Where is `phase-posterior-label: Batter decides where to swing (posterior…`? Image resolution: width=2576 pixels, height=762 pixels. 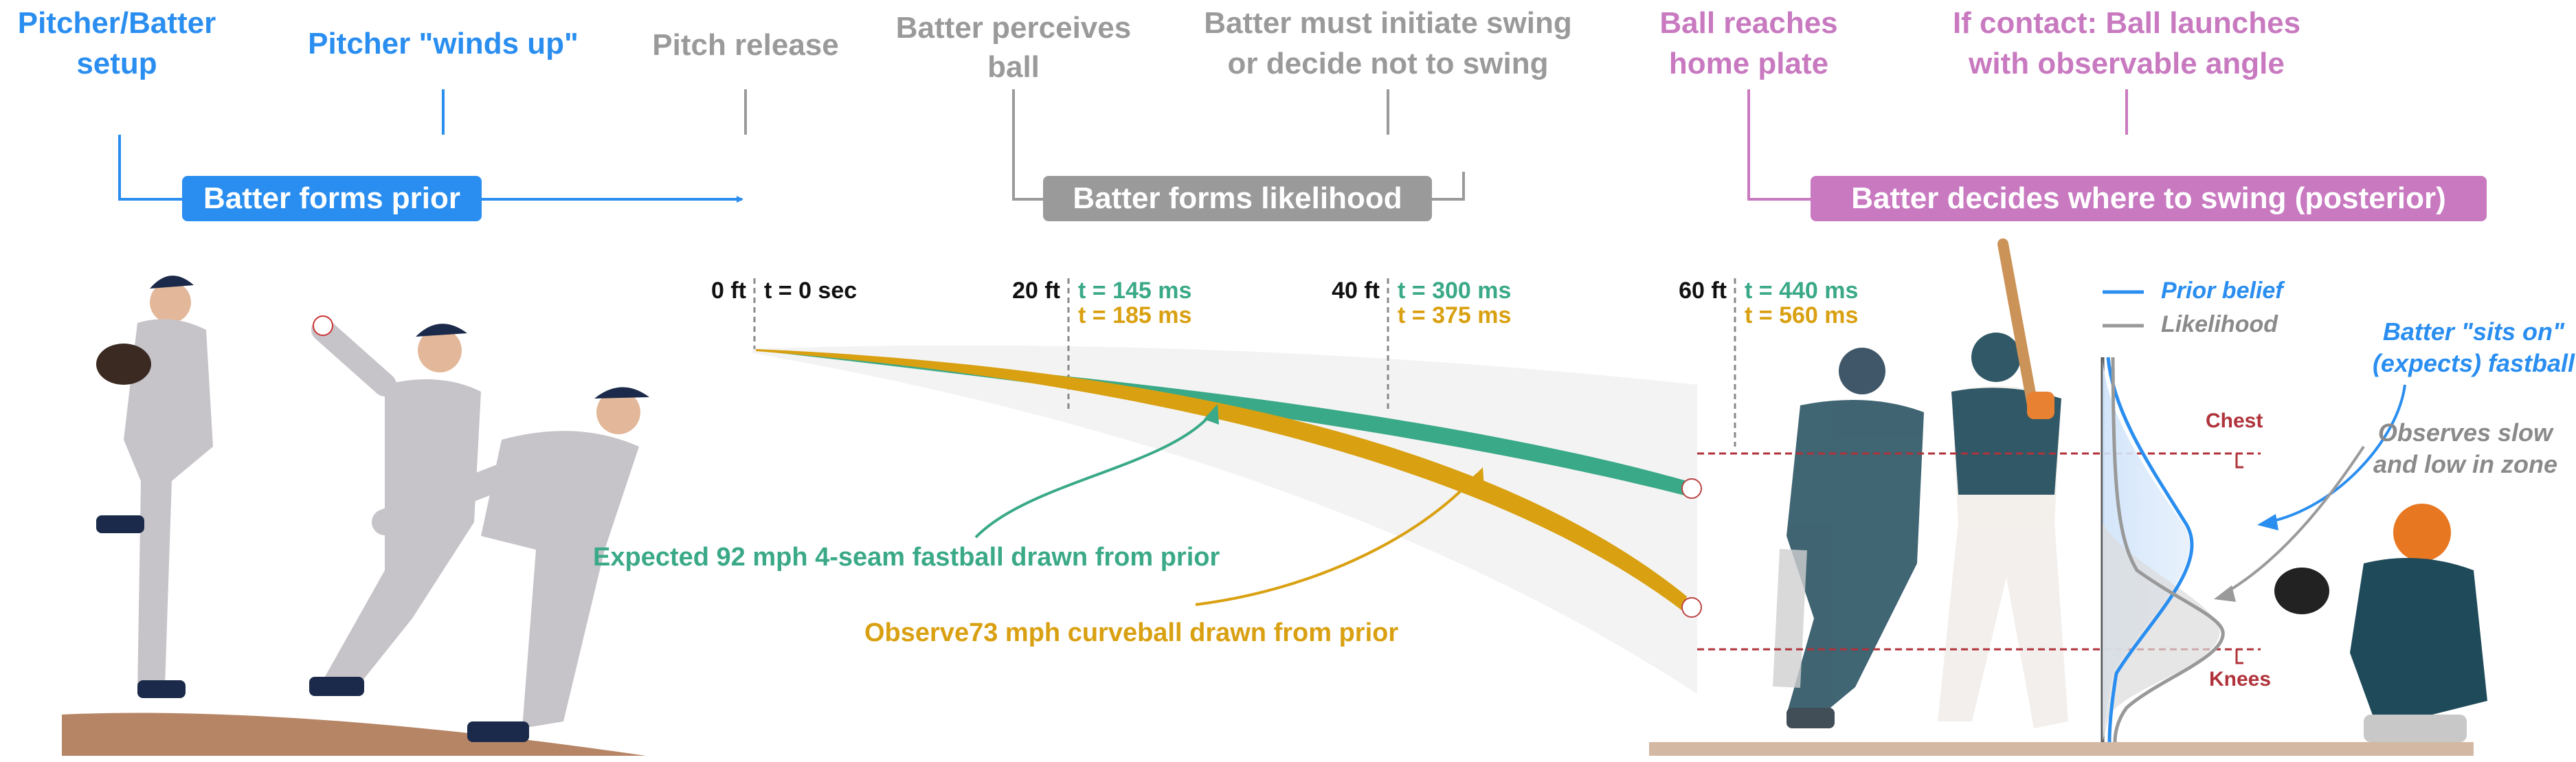 phase-posterior-label: Batter decides where to swing (posterior… is located at coordinates (2148, 198).